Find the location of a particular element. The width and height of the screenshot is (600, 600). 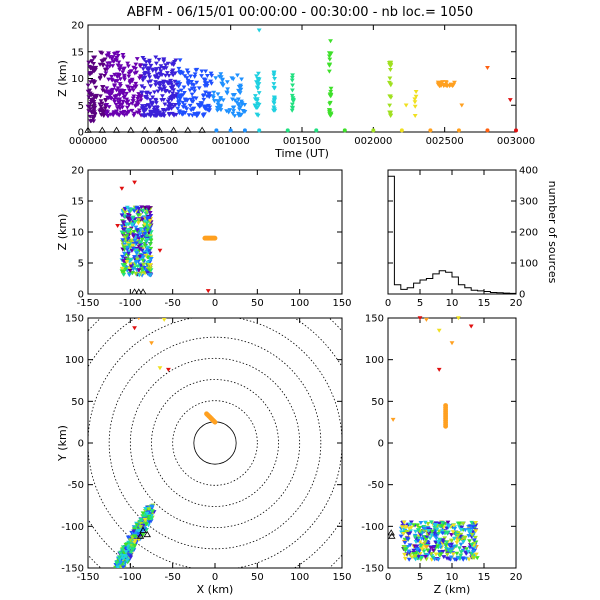

x-tick-label: 5 is located at coordinates (420, 303).